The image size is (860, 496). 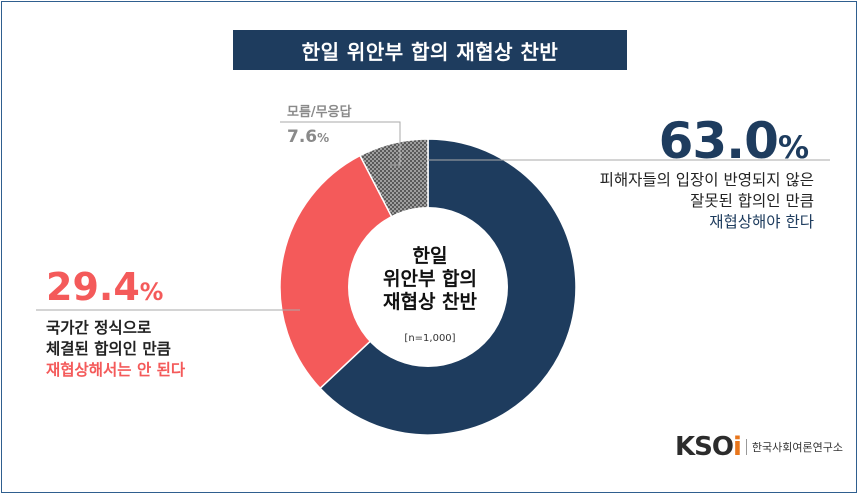 I want to click on no-description: 국가간 정식으로 체결된 합의인 만큼 재협상해서는 안 된다, so click(x=116, y=349).